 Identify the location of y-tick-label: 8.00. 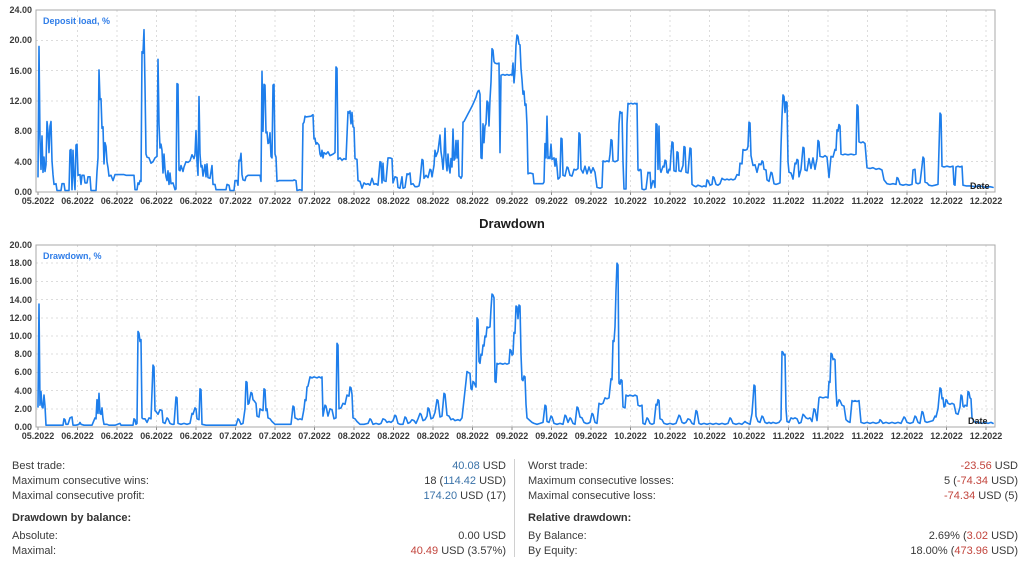
(23, 131).